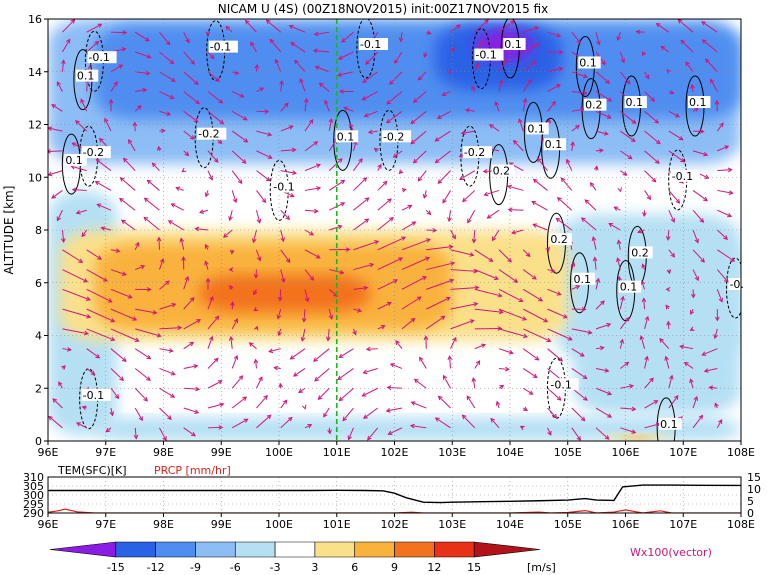 The width and height of the screenshot is (767, 575). I want to click on contour-label-13: -0.2, so click(474, 152).